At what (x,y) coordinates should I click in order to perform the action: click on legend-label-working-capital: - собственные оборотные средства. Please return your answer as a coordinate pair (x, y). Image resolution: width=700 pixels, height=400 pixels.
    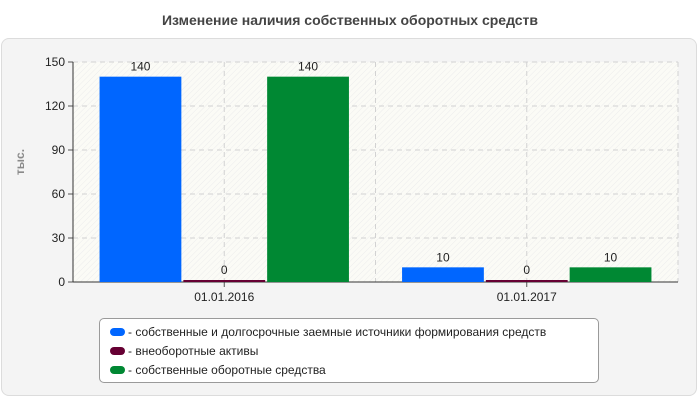
    Looking at the image, I should click on (227, 370).